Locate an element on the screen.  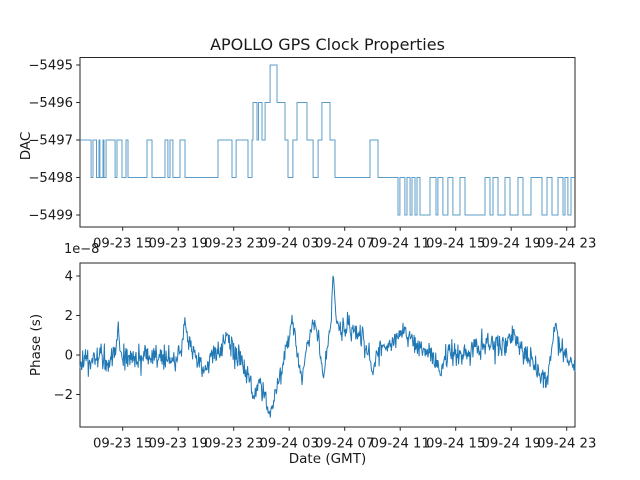
dac-y-tick-label: −5499 is located at coordinates (50, 216).